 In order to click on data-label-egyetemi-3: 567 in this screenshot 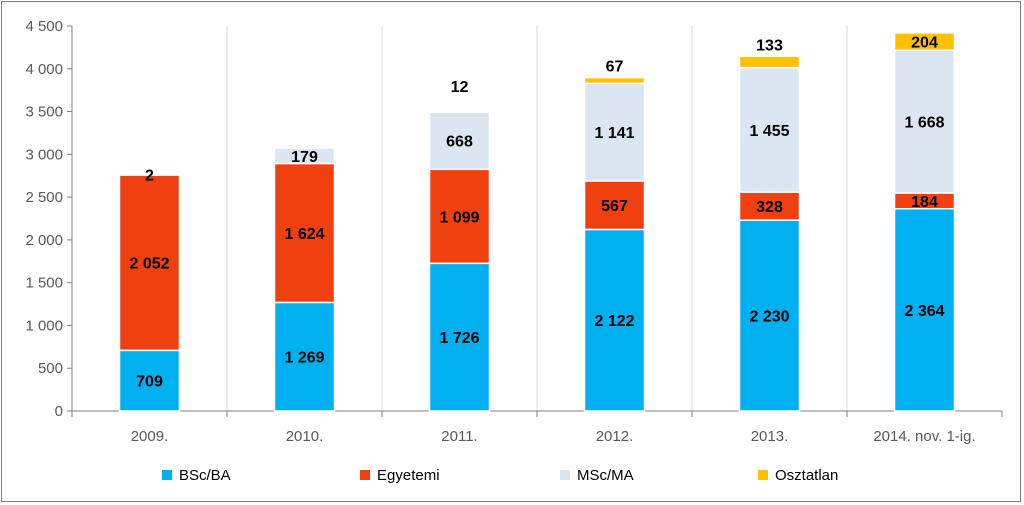, I will do `click(614, 206)`.